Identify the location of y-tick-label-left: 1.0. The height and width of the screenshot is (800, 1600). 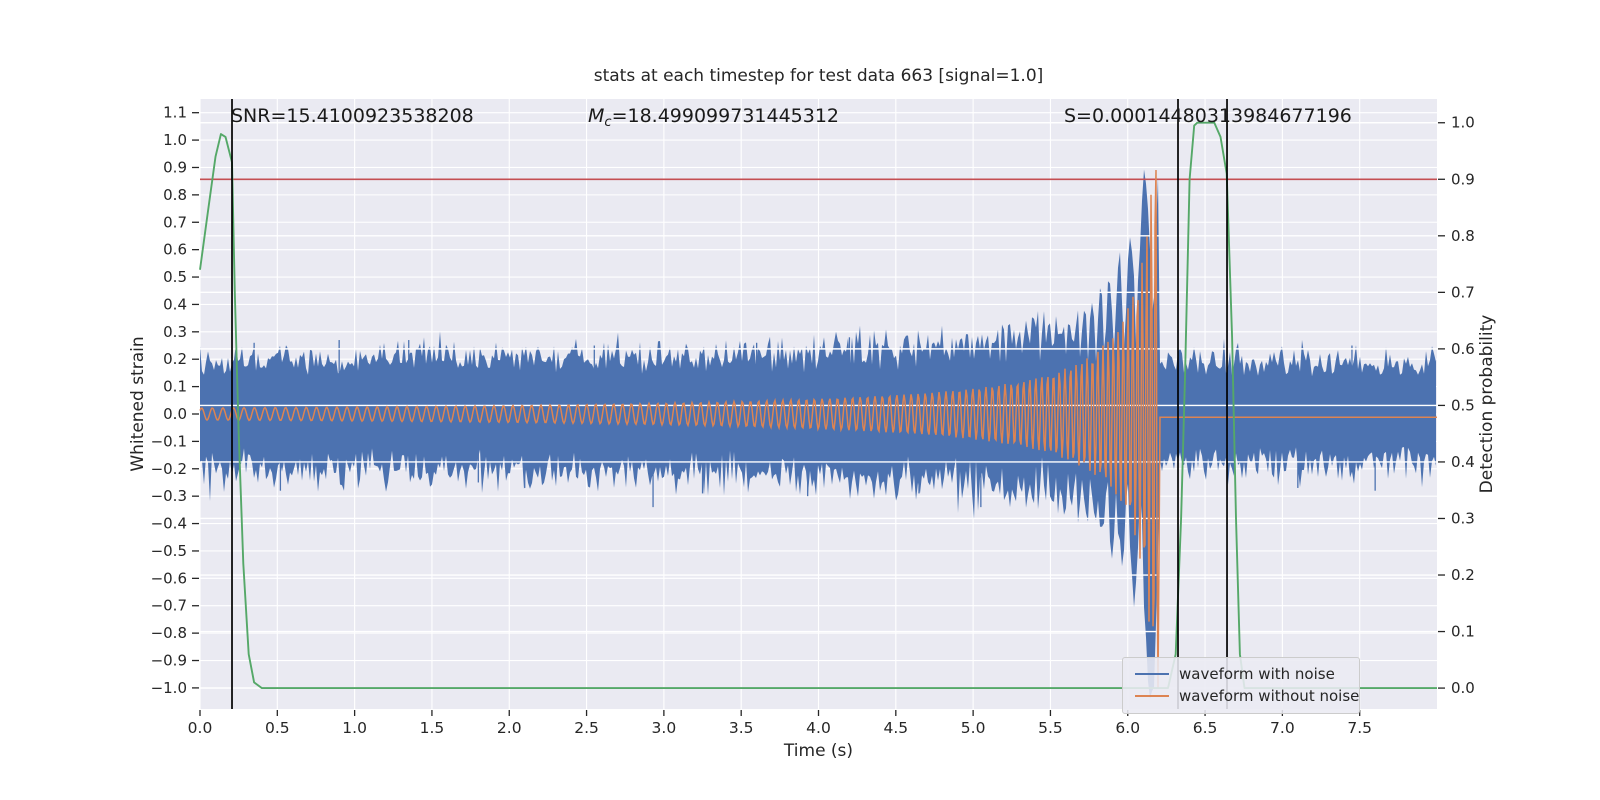
(175, 140).